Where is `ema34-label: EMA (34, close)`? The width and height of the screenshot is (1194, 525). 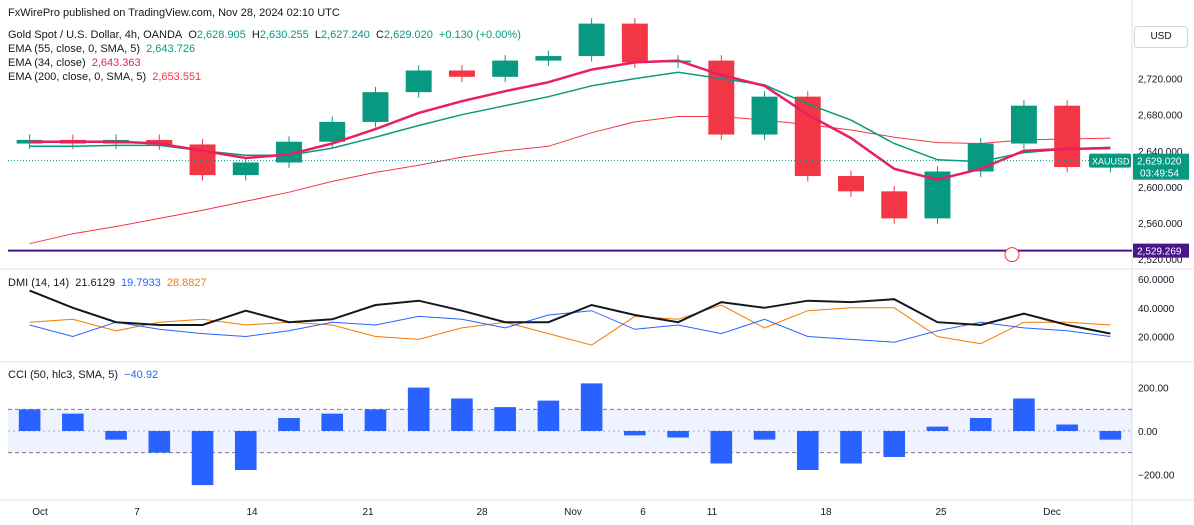
ema34-label: EMA (34, close) is located at coordinates (47, 63).